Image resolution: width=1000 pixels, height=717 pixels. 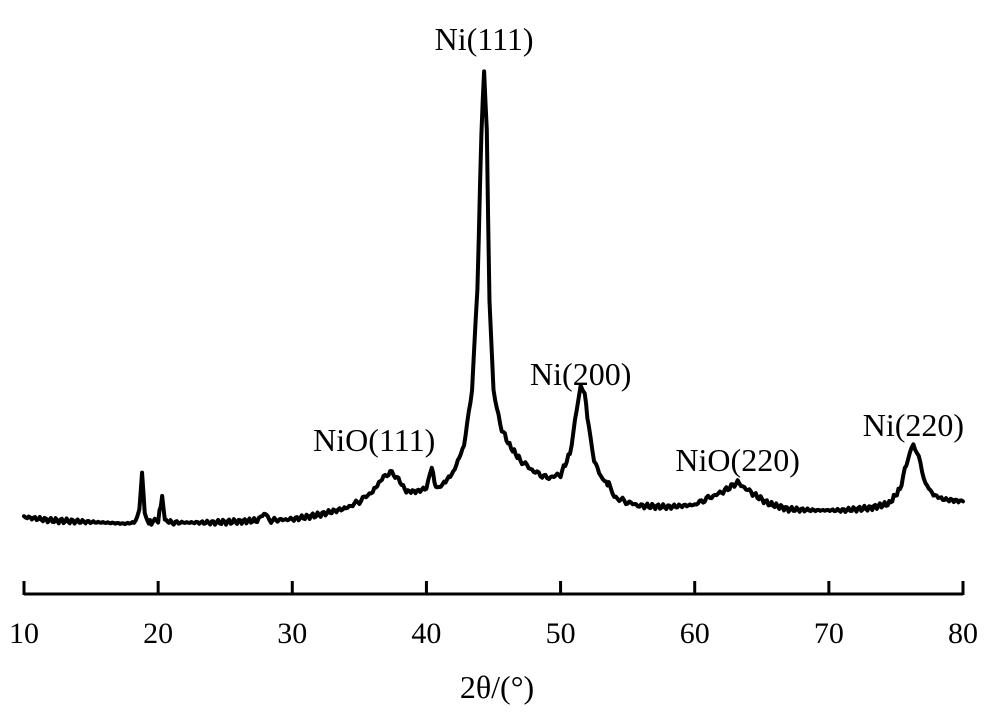 What do you see at coordinates (963, 633) in the screenshot?
I see `x-tick-label: 80` at bounding box center [963, 633].